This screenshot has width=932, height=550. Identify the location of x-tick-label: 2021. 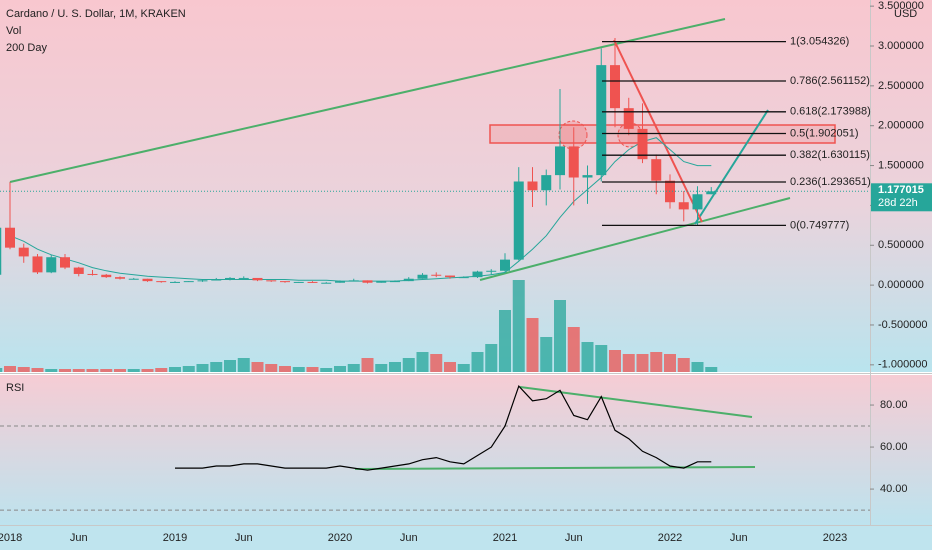
(505, 538).